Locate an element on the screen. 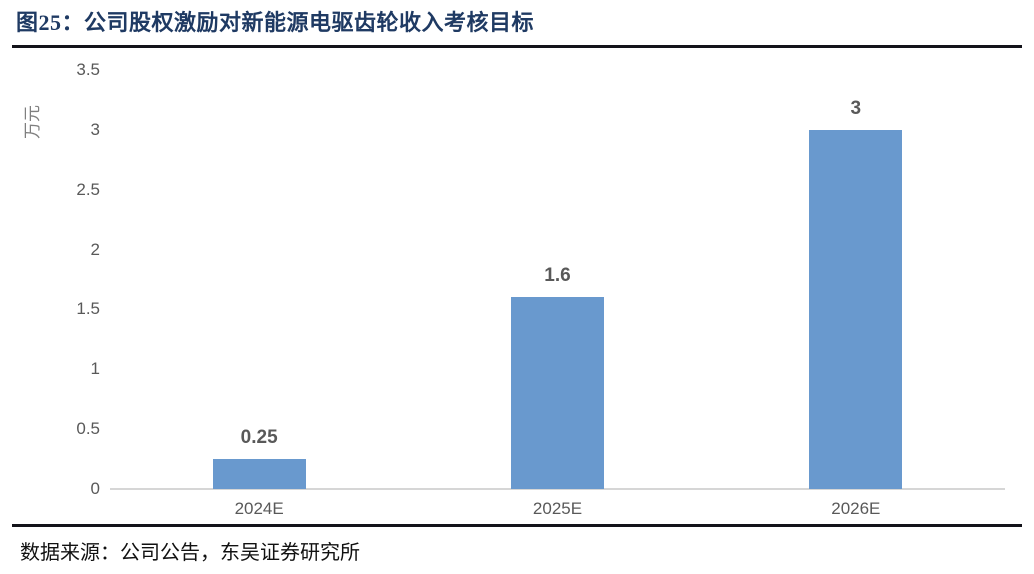 This screenshot has width=1034, height=574. top-divider-line is located at coordinates (517, 46).